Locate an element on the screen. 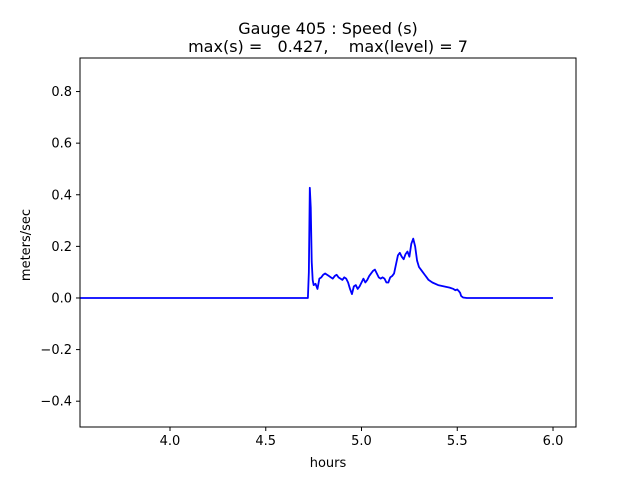 This screenshot has height=480, width=640. y-tick-label: 0.0 is located at coordinates (61, 298).